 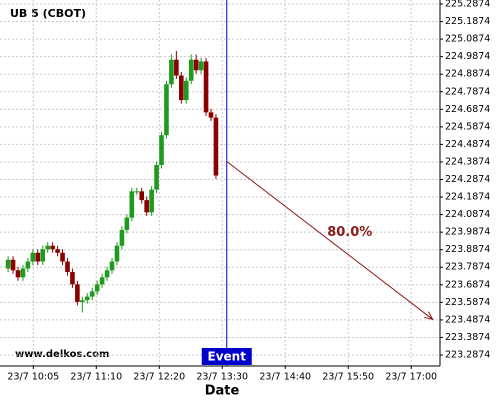 I want to click on y-tick-label: 224.2874, so click(x=467, y=179).